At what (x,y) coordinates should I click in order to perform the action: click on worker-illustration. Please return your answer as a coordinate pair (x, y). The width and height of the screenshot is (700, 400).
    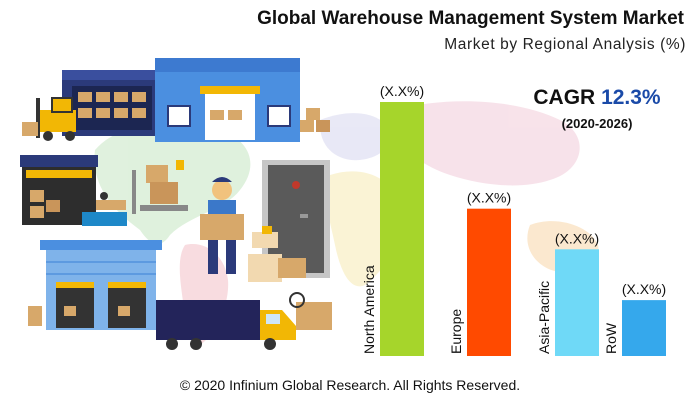
    Looking at the image, I should click on (222, 225).